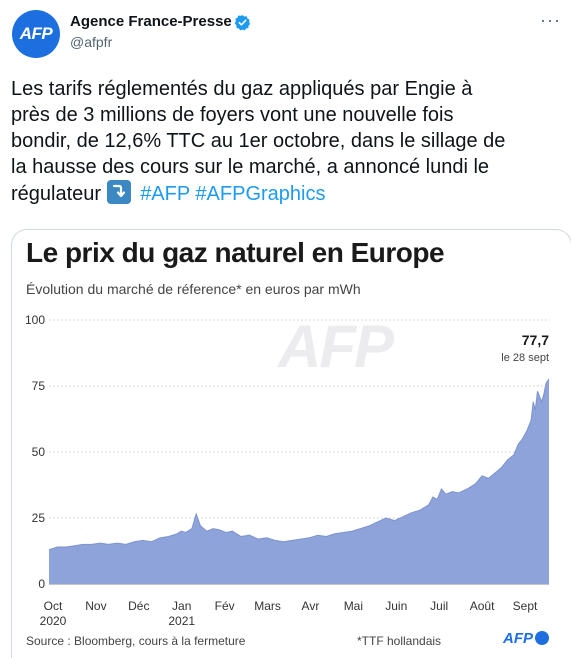  I want to click on account-avatar: AFP, so click(36, 34).